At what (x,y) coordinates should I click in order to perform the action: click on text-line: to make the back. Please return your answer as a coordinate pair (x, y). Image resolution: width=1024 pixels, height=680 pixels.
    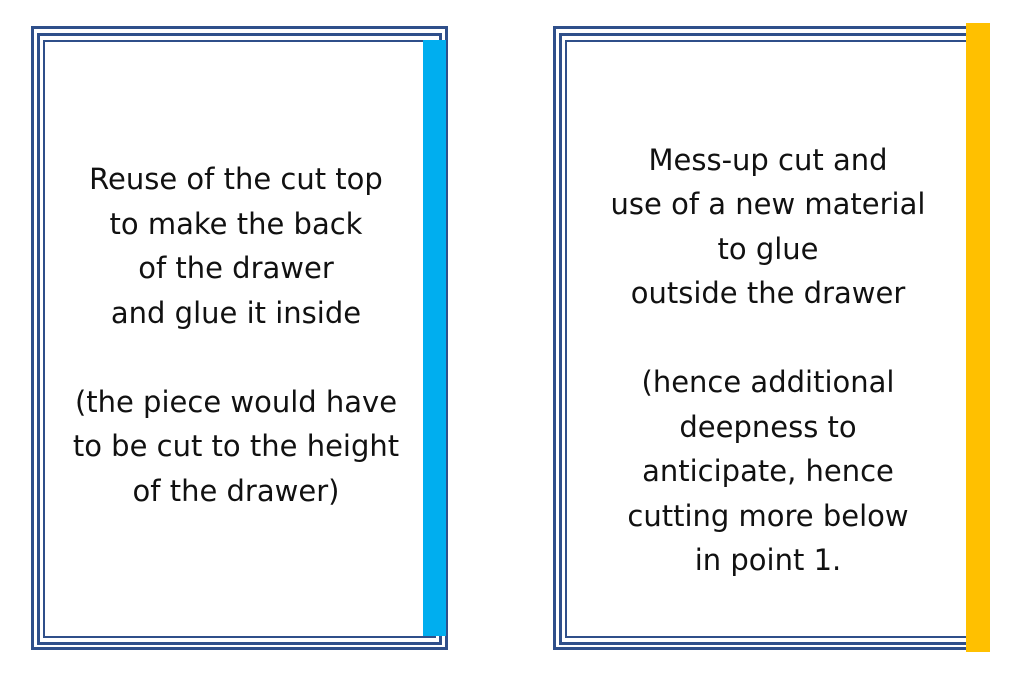
    Looking at the image, I should click on (236, 223).